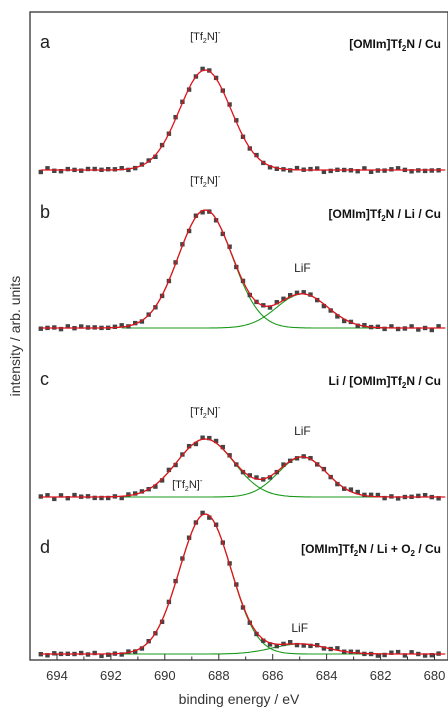  What do you see at coordinates (165, 675) in the screenshot?
I see `x-tick-label: 690` at bounding box center [165, 675].